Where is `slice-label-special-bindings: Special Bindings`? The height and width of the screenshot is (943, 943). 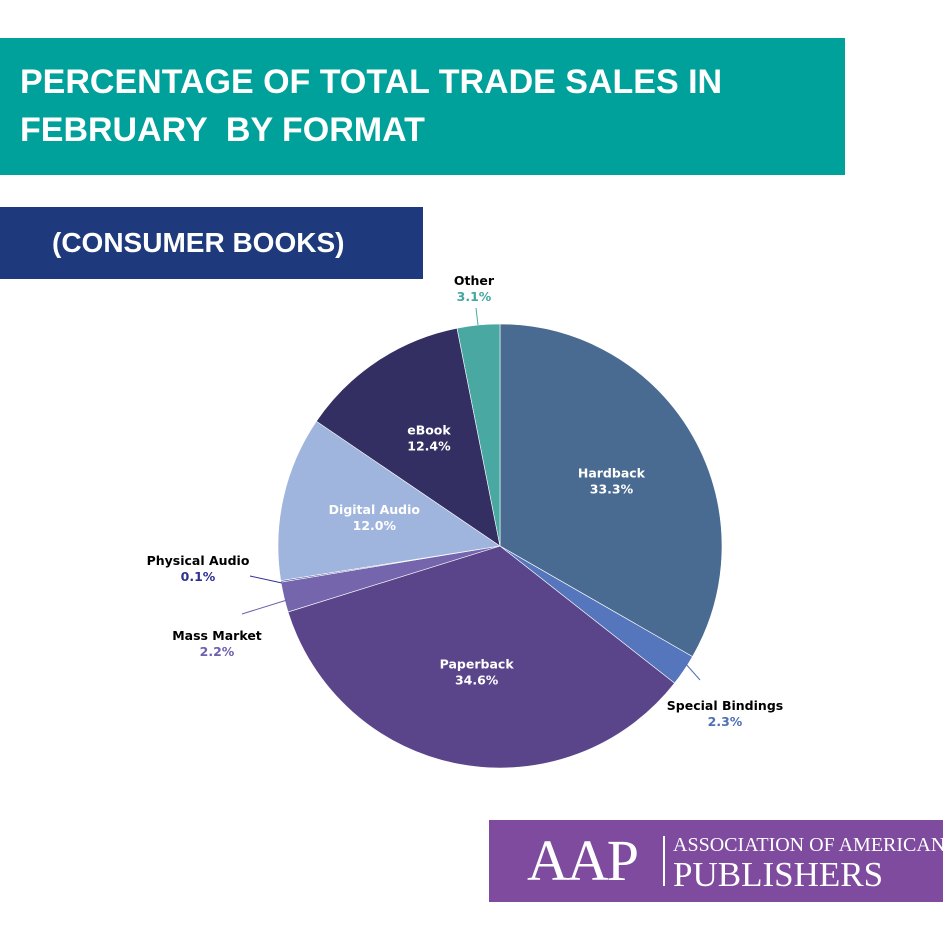
slice-label-special-bindings: Special Bindings is located at coordinates (725, 705).